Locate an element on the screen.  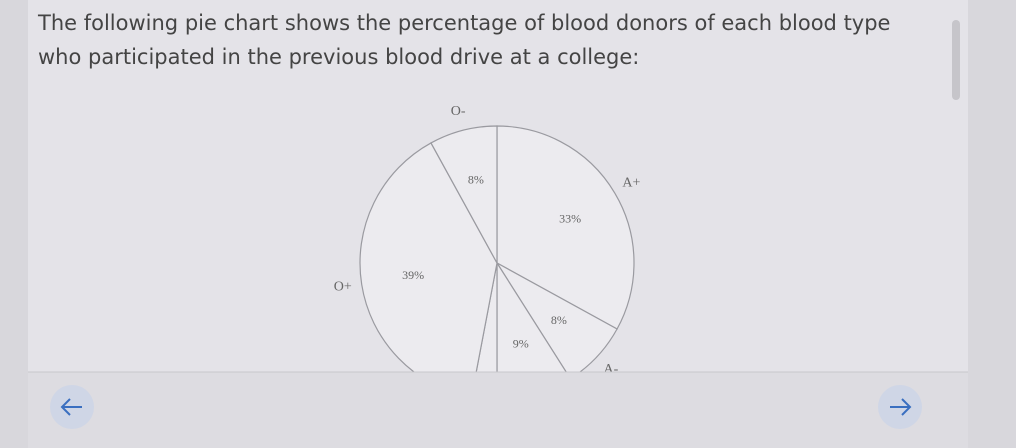
value-label: 39% is located at coordinates (413, 275).